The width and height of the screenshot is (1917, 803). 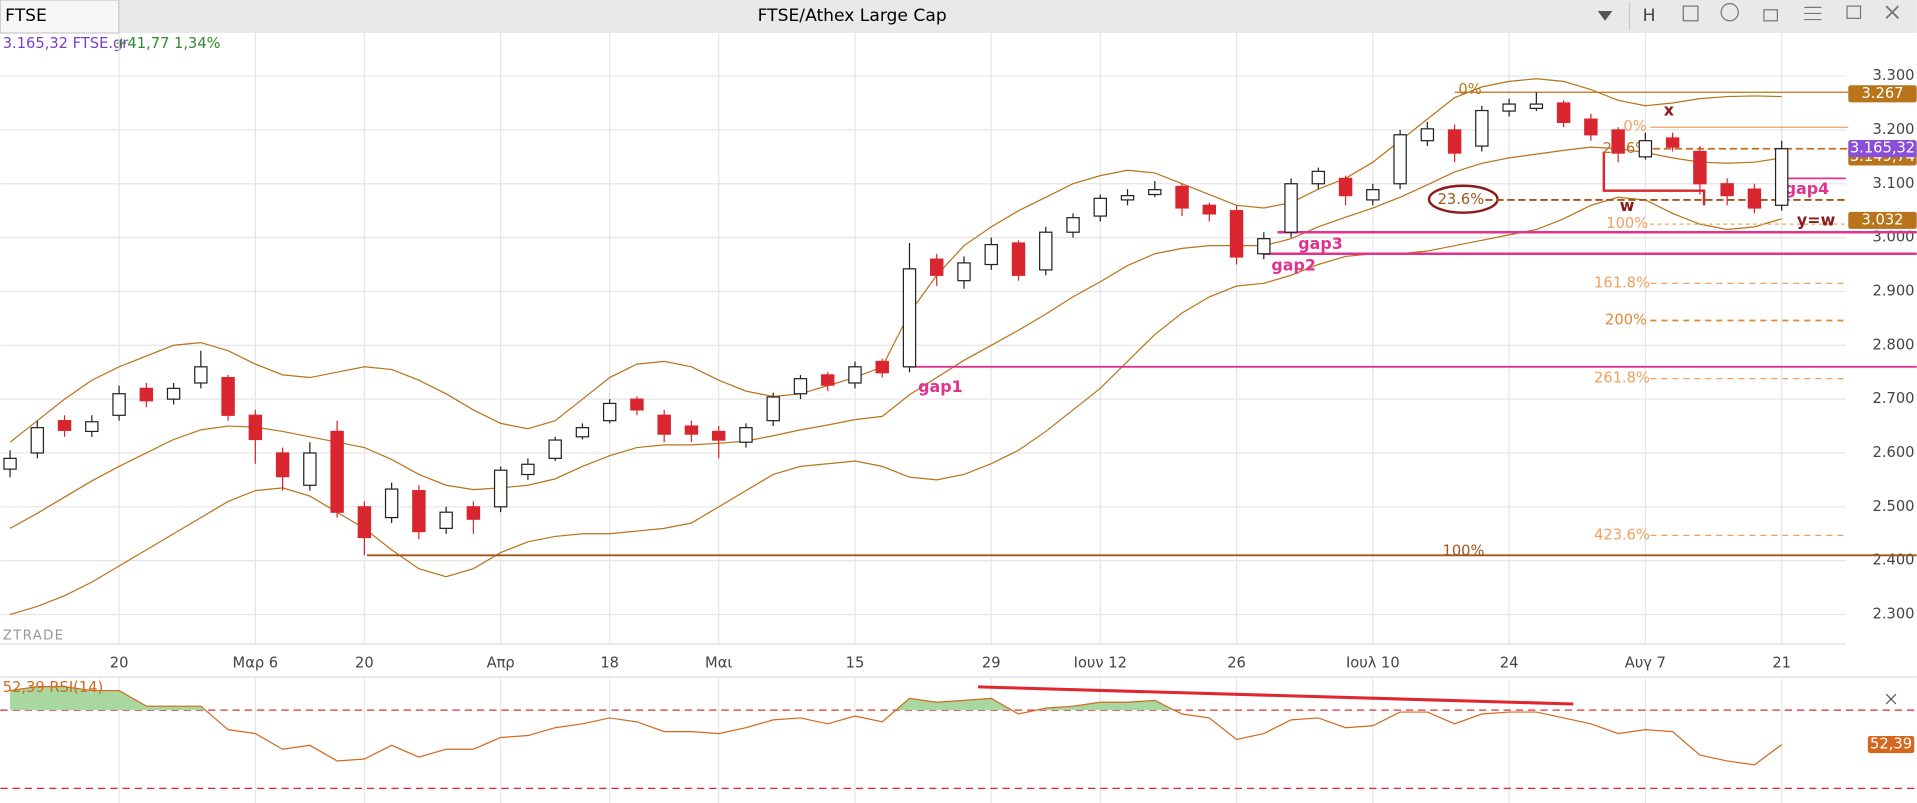 I want to click on rsi-tag-label: 52,39, so click(x=1891, y=744).